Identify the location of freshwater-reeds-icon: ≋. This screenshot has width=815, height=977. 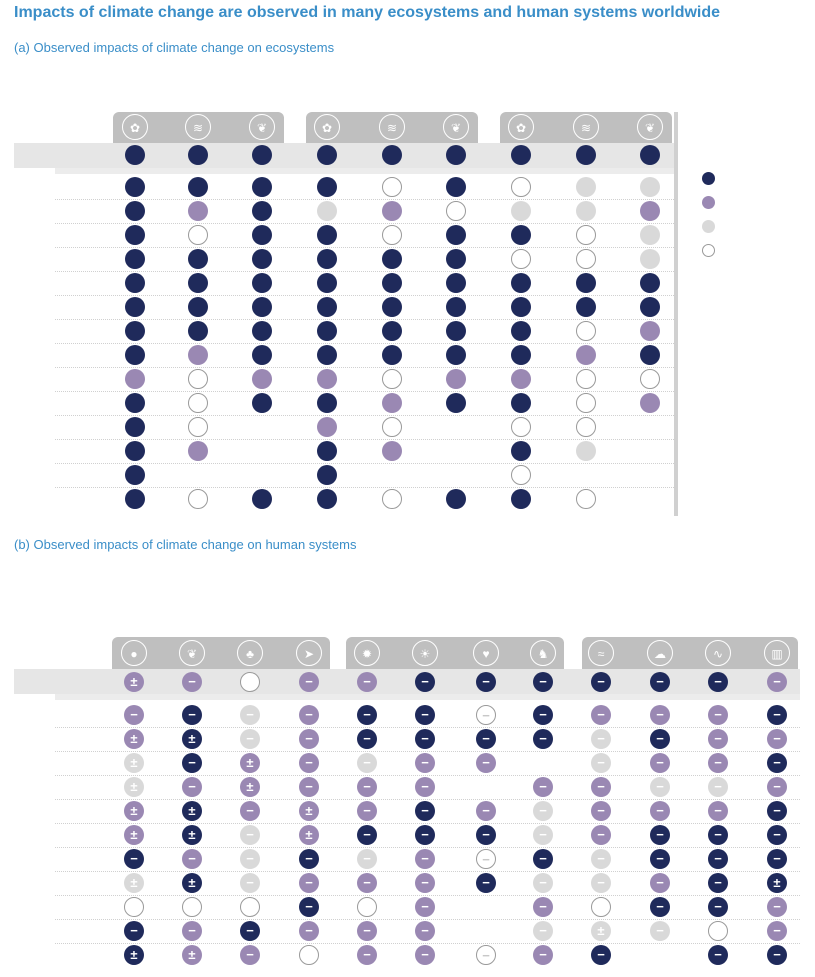
(392, 127).